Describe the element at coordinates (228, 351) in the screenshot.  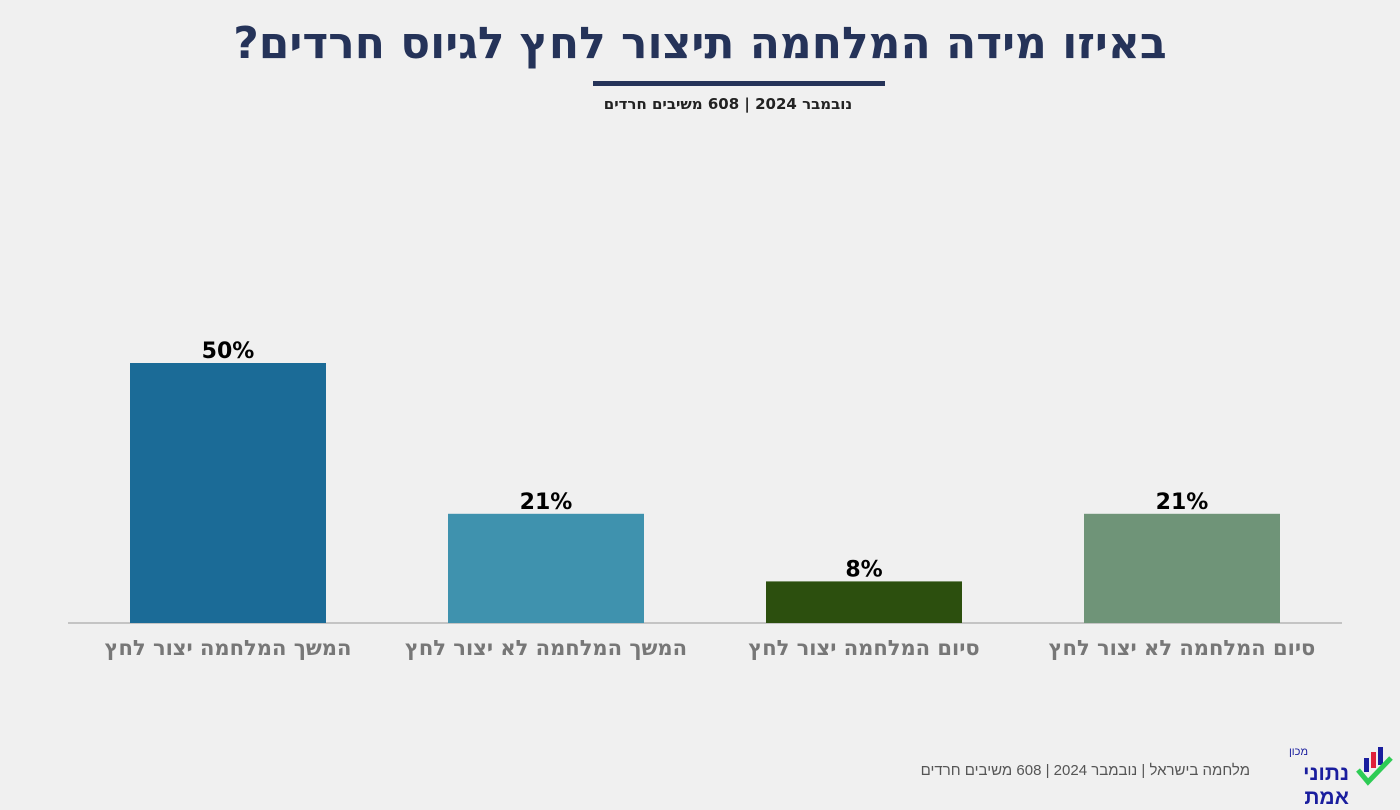
I see `data-label: 50%` at that location.